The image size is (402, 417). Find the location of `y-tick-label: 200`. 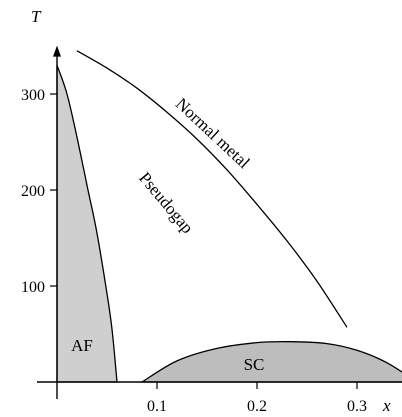

y-tick-label: 200 is located at coordinates (33, 191).